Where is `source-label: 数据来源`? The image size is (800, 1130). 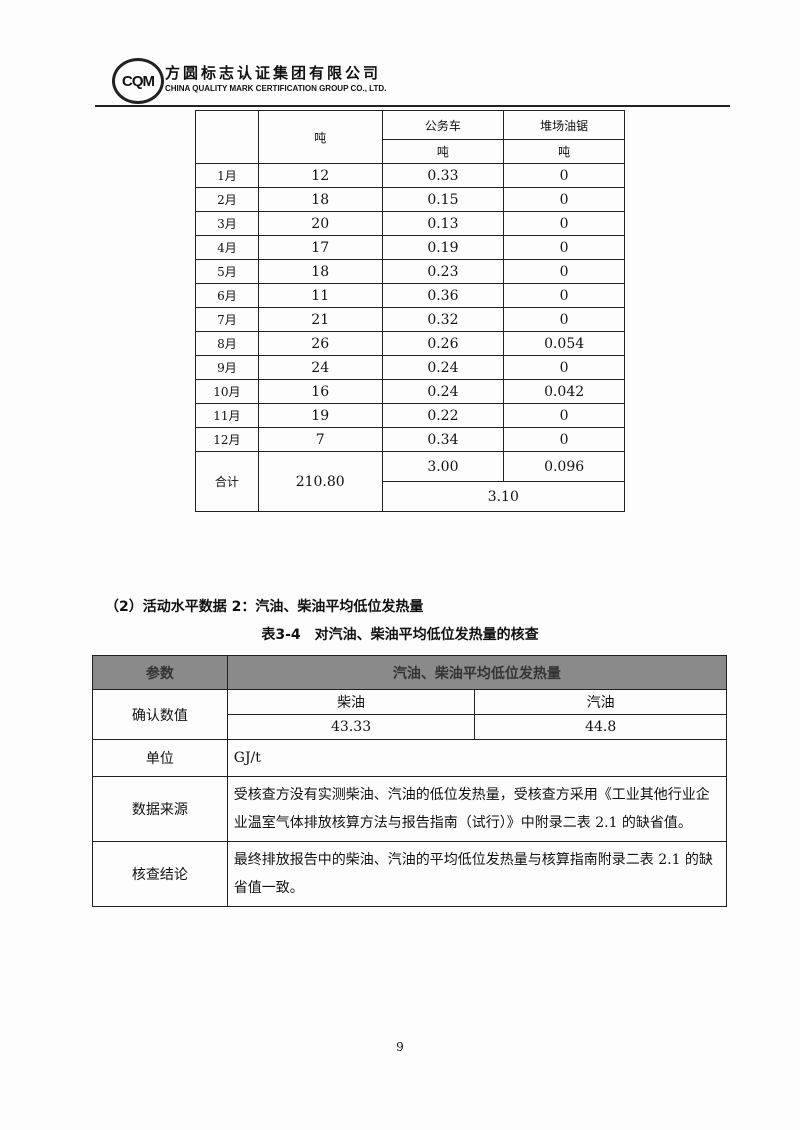 source-label: 数据来源 is located at coordinates (160, 809).